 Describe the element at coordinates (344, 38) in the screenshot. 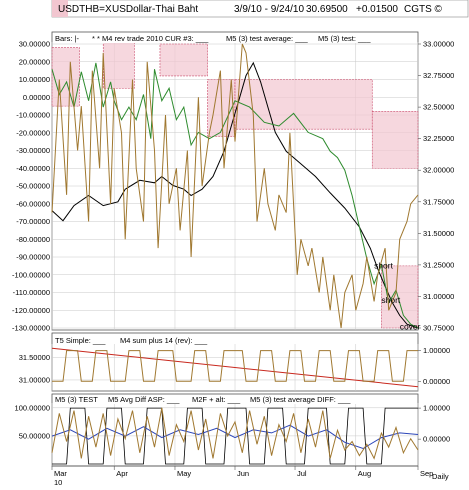

I see `legend-m5-test: M5 (3) test: ___` at that location.